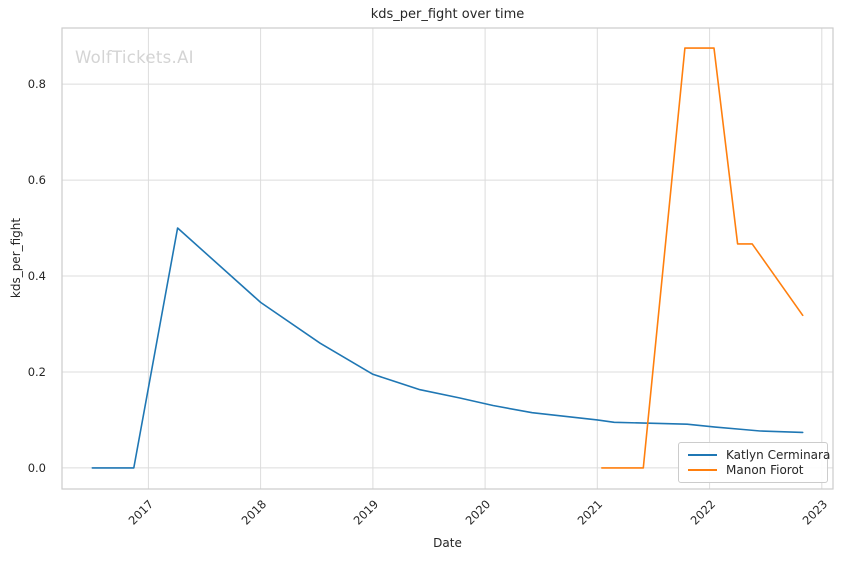  What do you see at coordinates (134, 57) in the screenshot?
I see `watermark: WolfTickets.AI` at bounding box center [134, 57].